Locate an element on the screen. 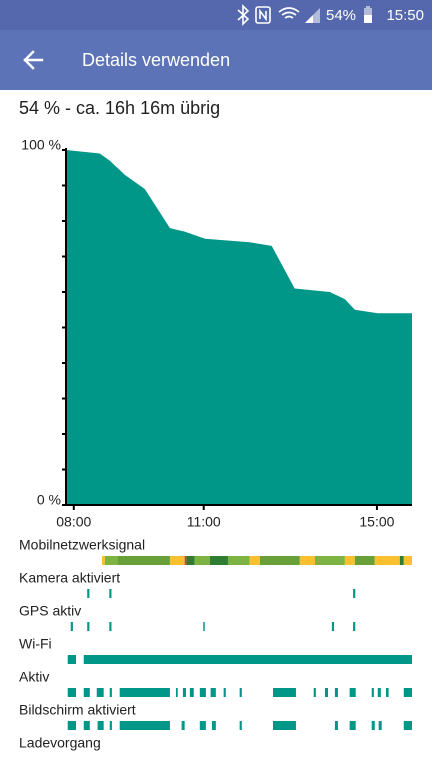  clock: 15:50 is located at coordinates (405, 15).